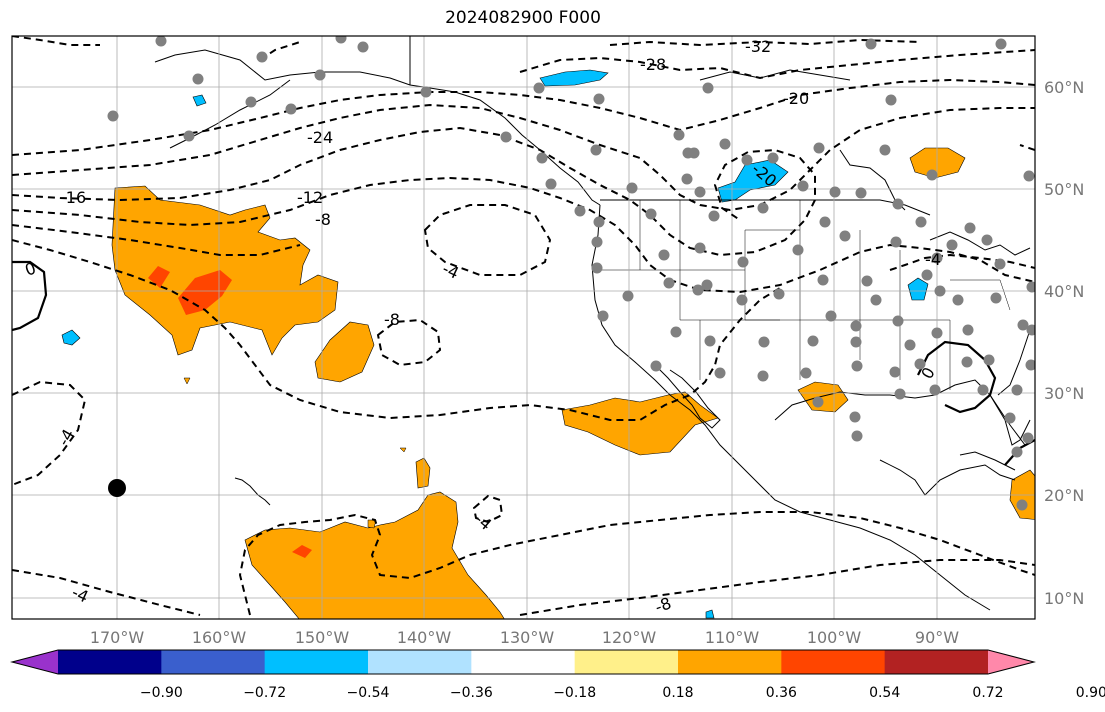 This screenshot has height=712, width=1105. I want to click on fill-gulf-mexico, so click(823, 397).